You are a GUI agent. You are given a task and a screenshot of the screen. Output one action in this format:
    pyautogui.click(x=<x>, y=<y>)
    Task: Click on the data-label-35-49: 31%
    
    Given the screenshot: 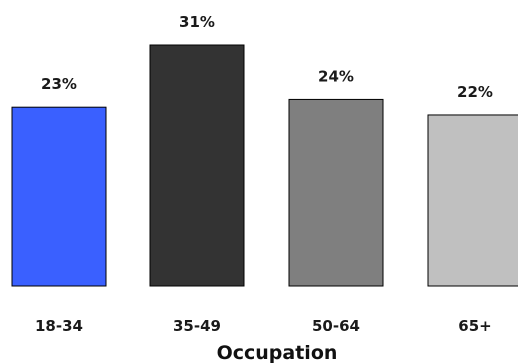 What is the action you would take?
    pyautogui.click(x=197, y=22)
    